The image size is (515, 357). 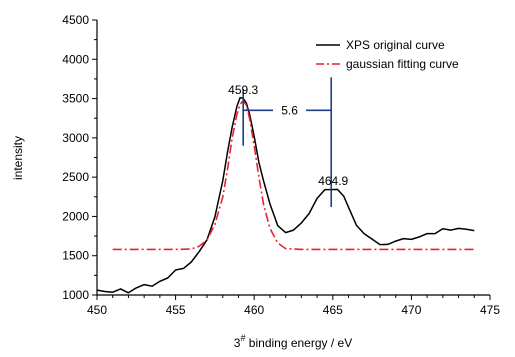 I want to click on x-tick-label: 465, so click(x=333, y=310).